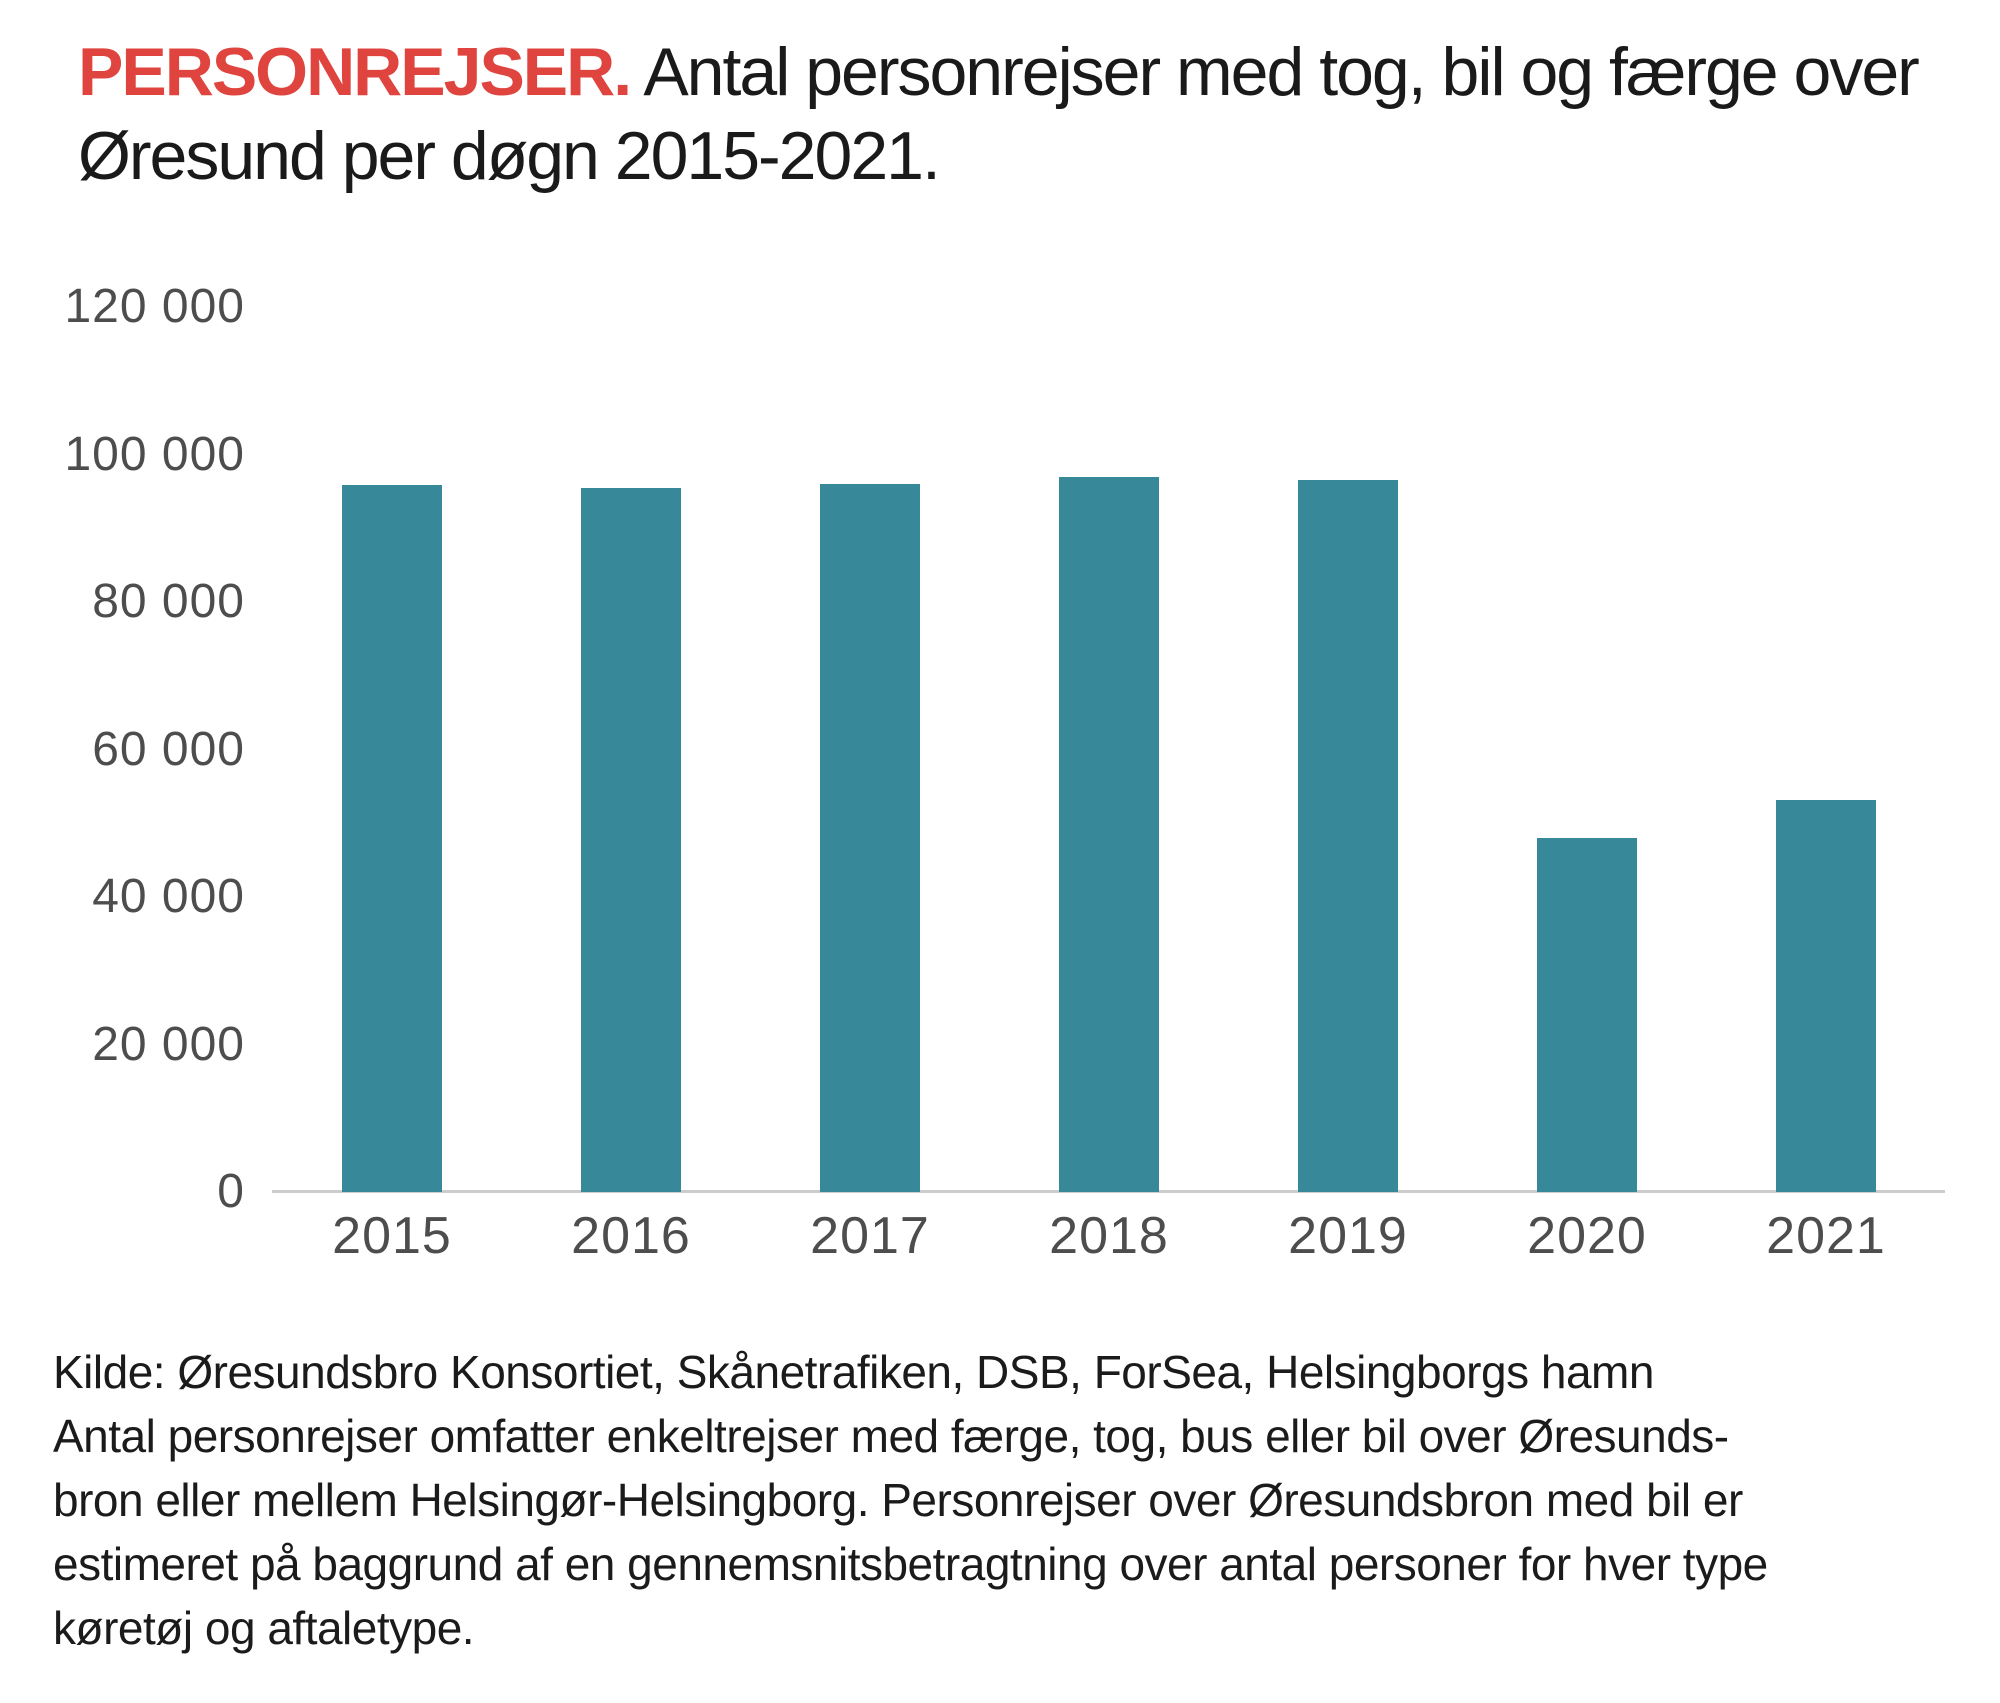 This screenshot has width=2000, height=1703. What do you see at coordinates (1587, 1236) in the screenshot?
I see `x-axis-label-2020: 2020` at bounding box center [1587, 1236].